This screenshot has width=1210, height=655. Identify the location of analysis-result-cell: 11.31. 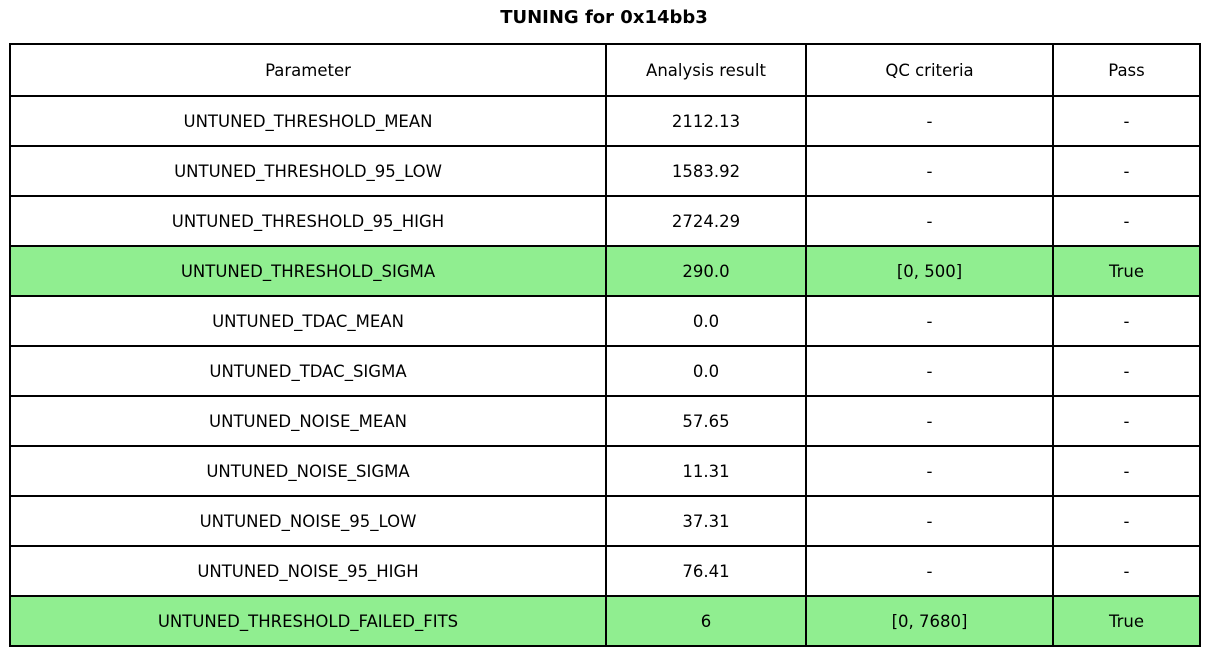
(706, 471).